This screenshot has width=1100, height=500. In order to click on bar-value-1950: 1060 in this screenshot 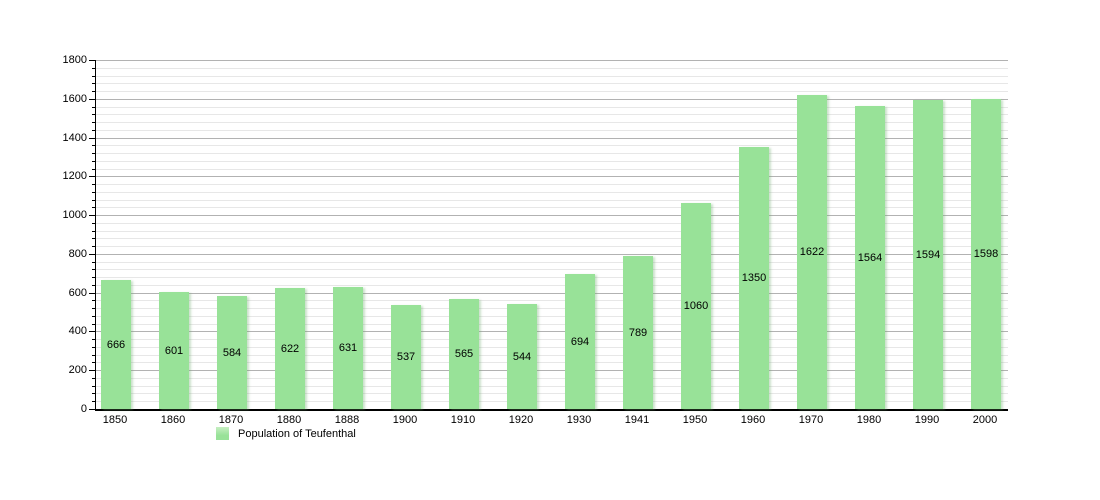, I will do `click(696, 306)`.